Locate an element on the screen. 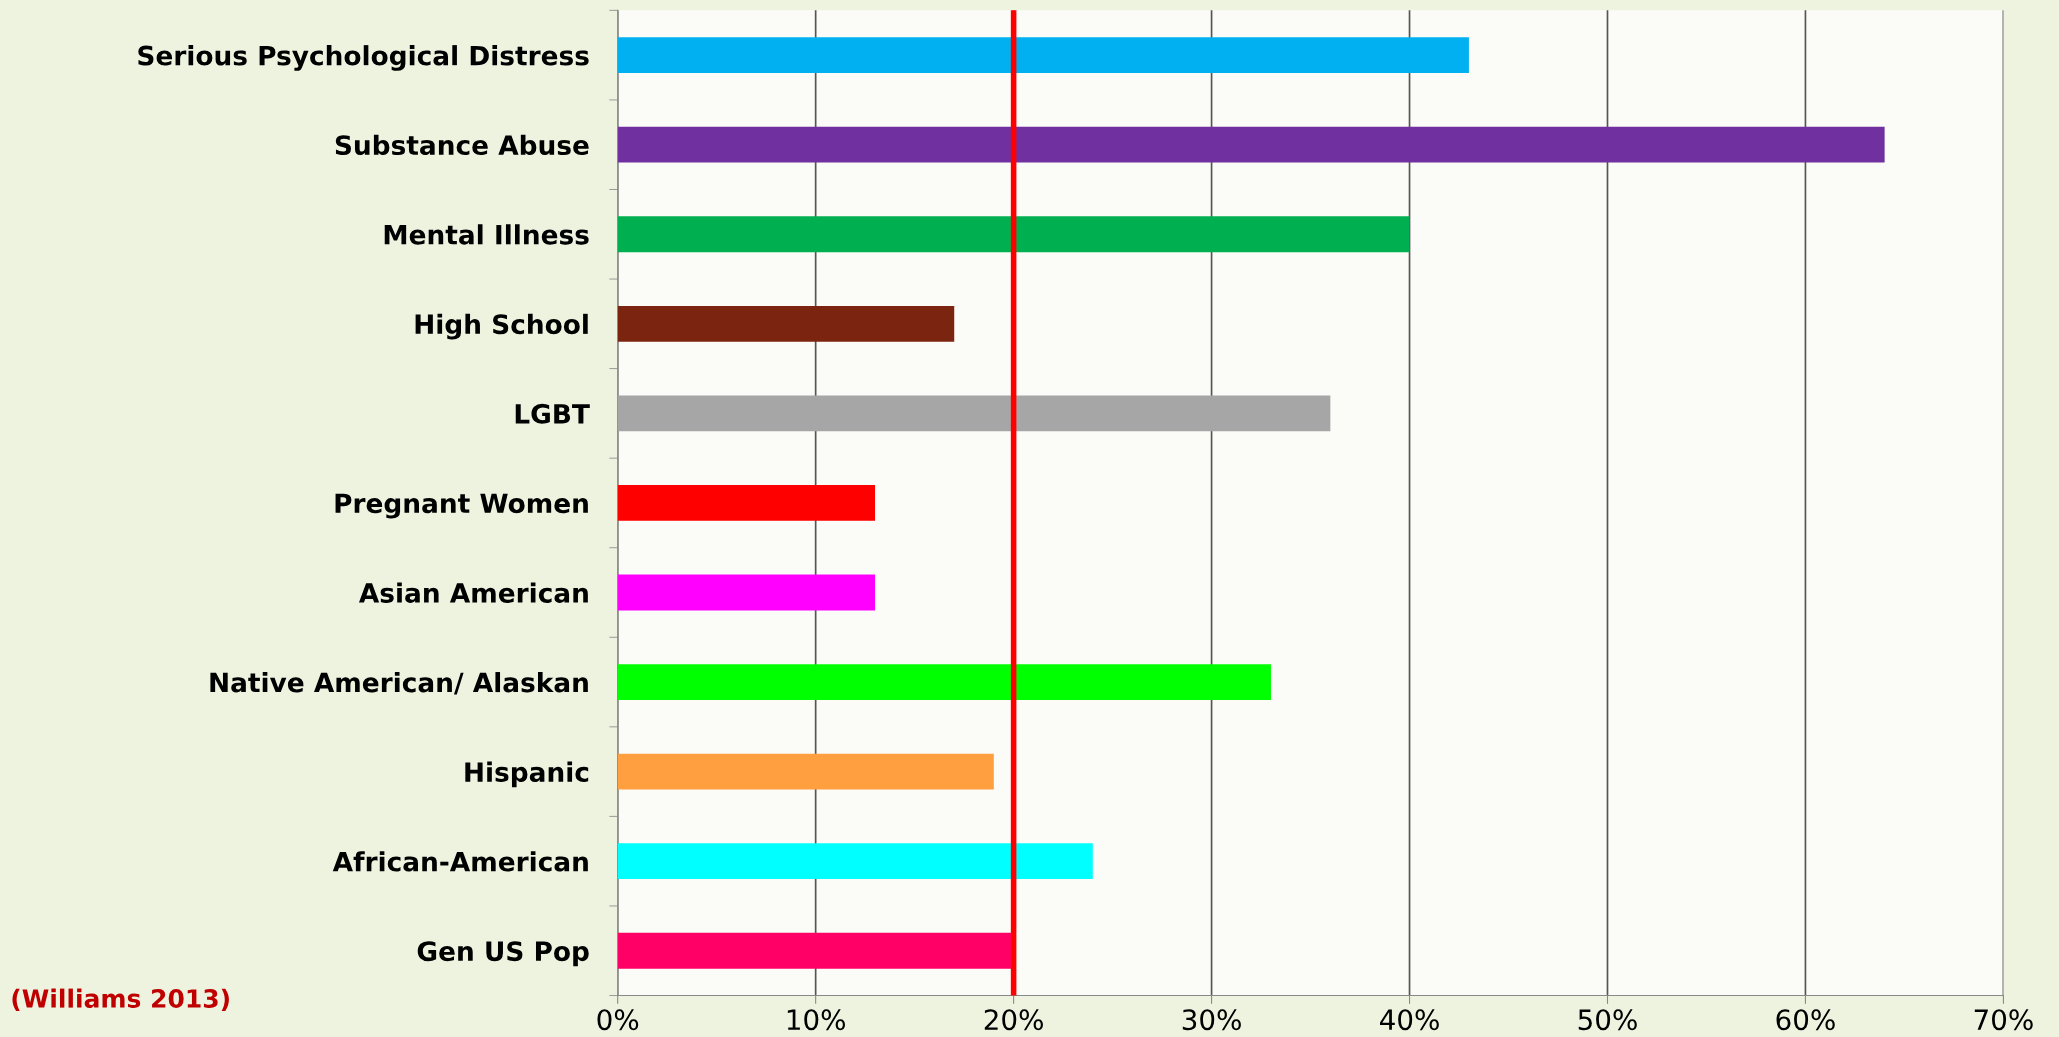 The image size is (2059, 1037). y-tick-label: African-American is located at coordinates (460, 861).